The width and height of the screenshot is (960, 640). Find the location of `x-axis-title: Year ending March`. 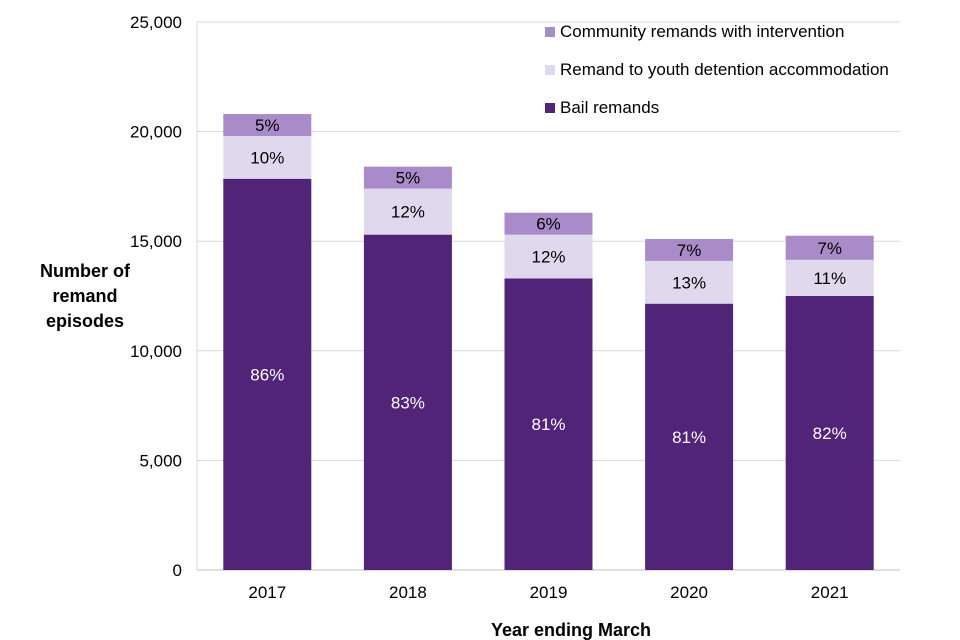

x-axis-title: Year ending March is located at coordinates (571, 630).